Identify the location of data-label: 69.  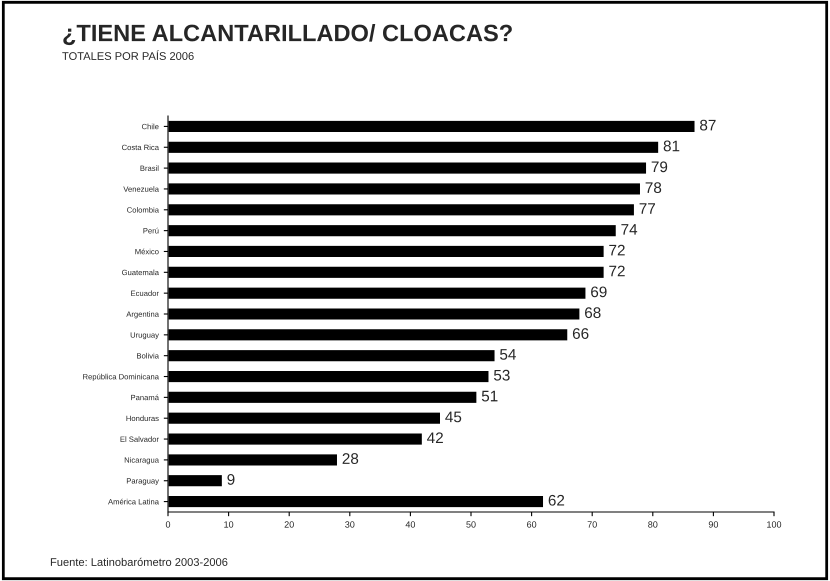
(599, 292).